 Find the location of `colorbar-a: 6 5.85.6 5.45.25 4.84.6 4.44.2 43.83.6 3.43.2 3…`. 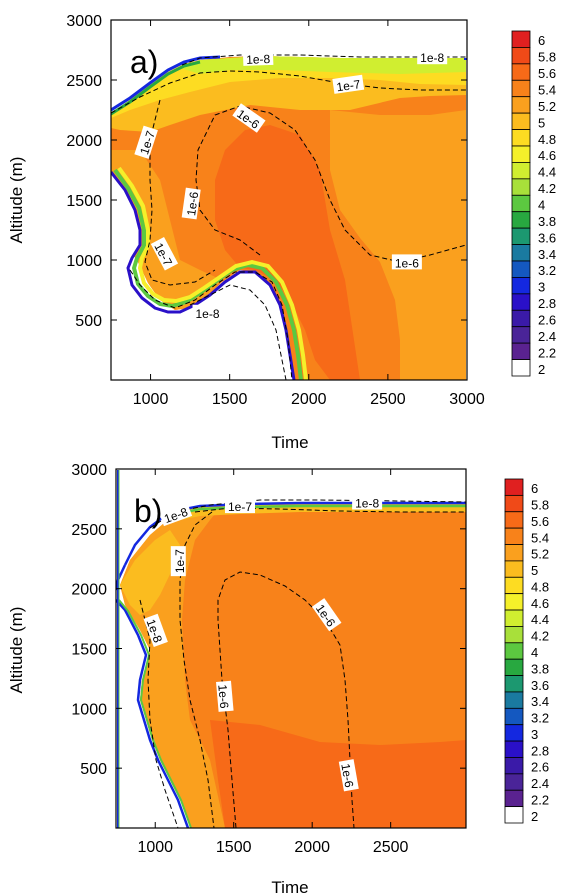

colorbar-a: 6 5.85.6 5.45.25 4.84.6 4.44.2 43.83.6 3.43.2 3… is located at coordinates (533, 203).